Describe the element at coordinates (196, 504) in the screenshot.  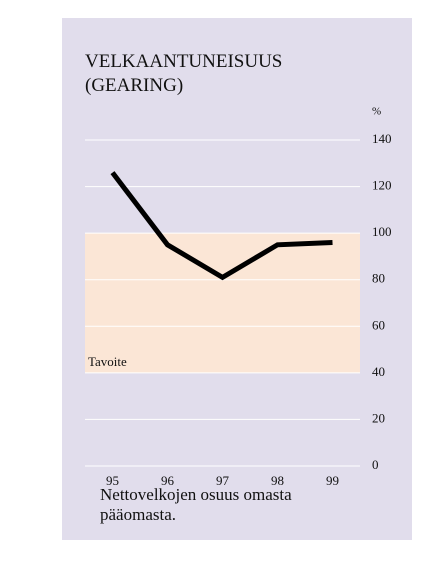
I see `caption: Nettovelkojen osuus omasta pääomasta.` at that location.